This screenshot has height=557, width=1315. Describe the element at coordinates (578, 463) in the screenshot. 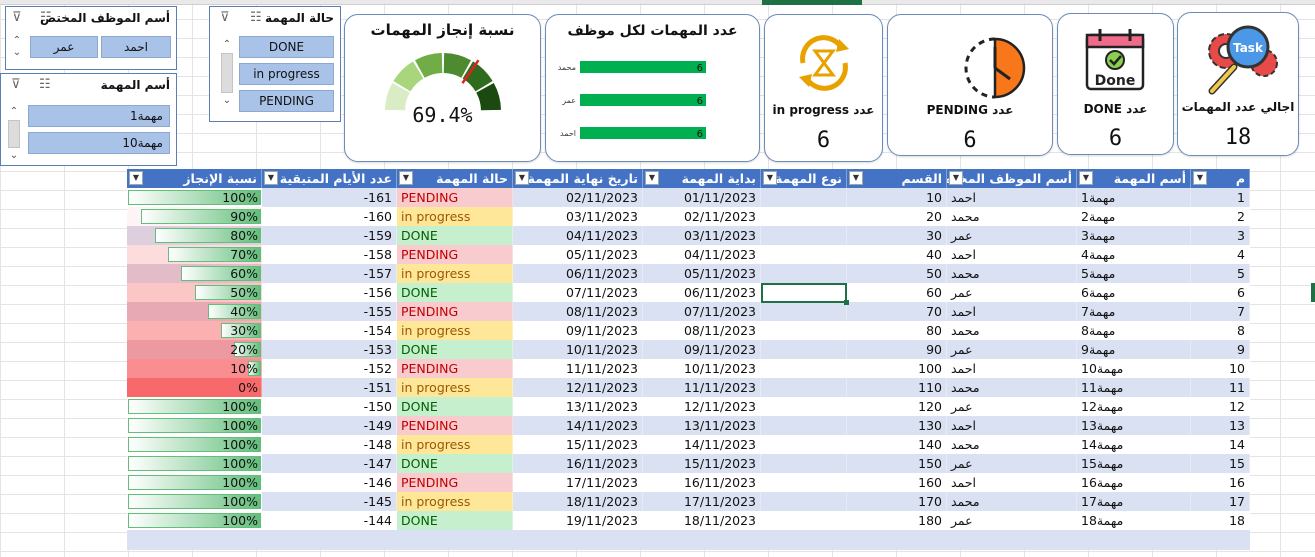

I see `cell-end: 16/11/2023` at that location.